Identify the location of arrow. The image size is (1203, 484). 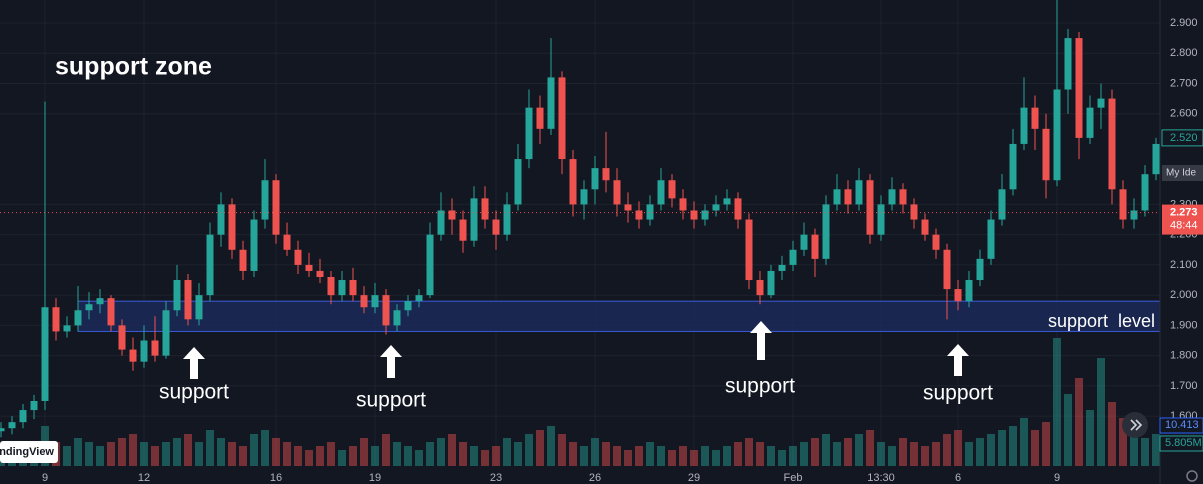
(391, 361).